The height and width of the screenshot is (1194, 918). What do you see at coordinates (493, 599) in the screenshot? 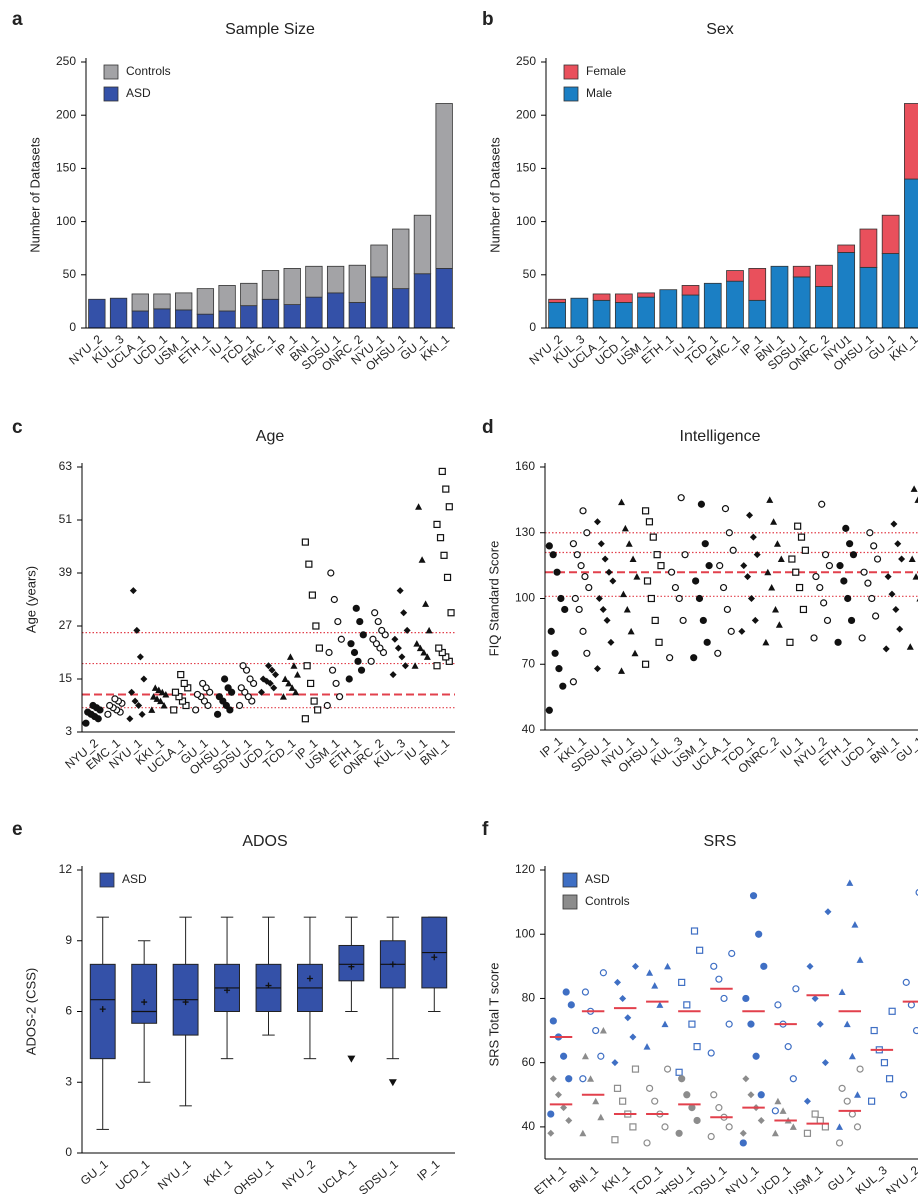
I see `y-axis-title: FIQ Standard Score` at bounding box center [493, 599].